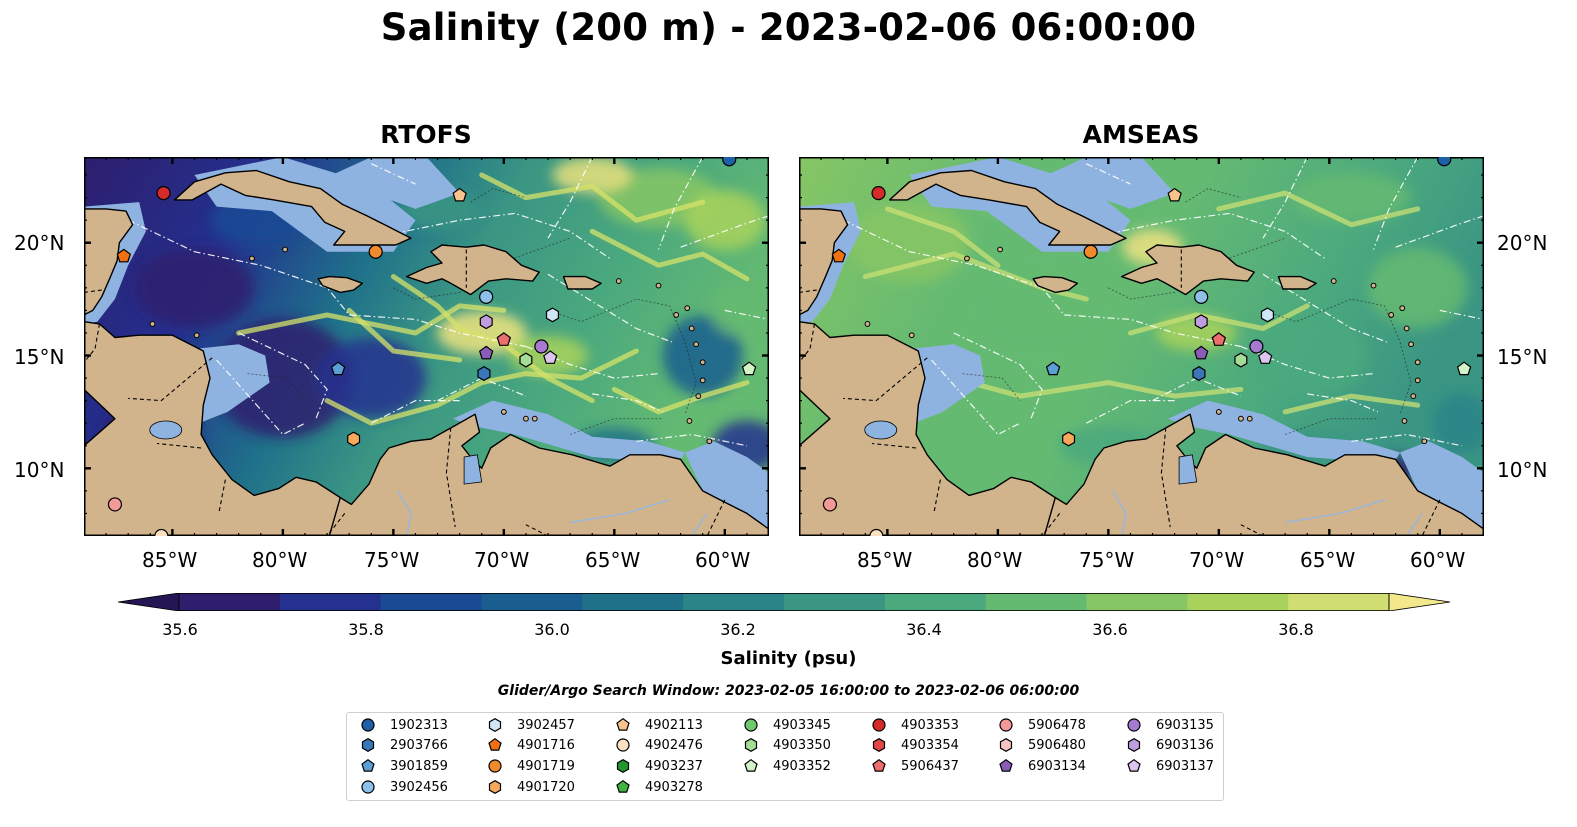 Image resolution: width=1577 pixels, height=827 pixels. I want to click on lat-tick-20n-left: 20°N, so click(39, 243).